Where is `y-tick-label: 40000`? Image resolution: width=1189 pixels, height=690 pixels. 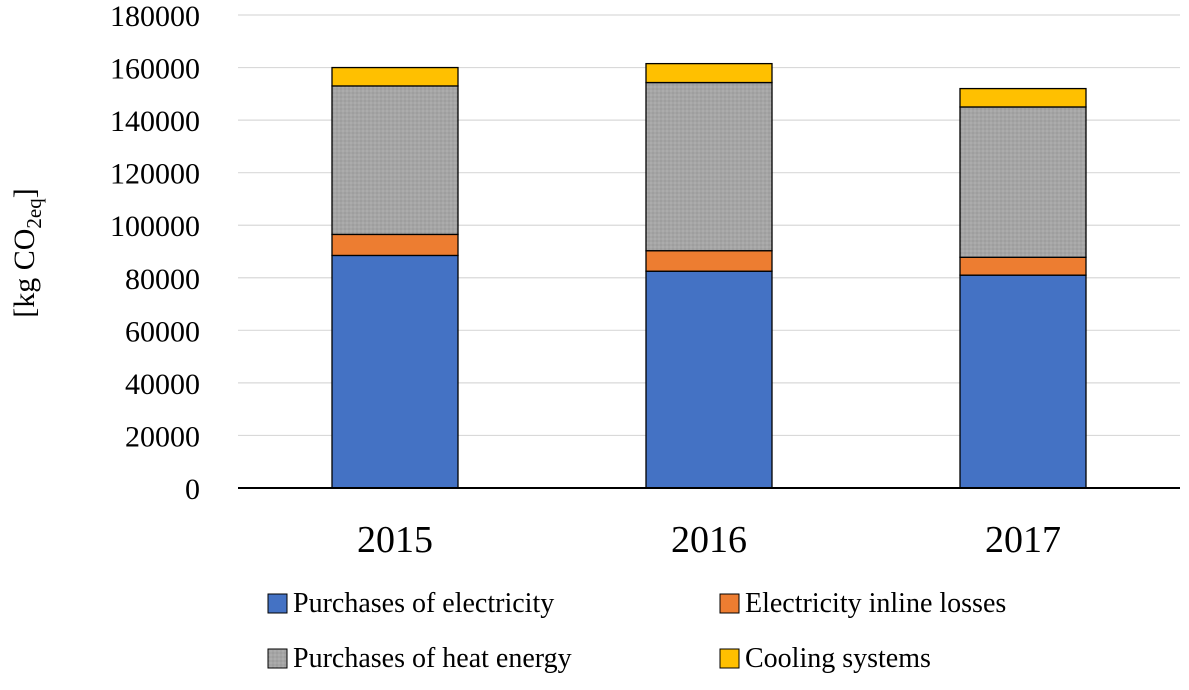 y-tick-label: 40000 is located at coordinates (162, 384).